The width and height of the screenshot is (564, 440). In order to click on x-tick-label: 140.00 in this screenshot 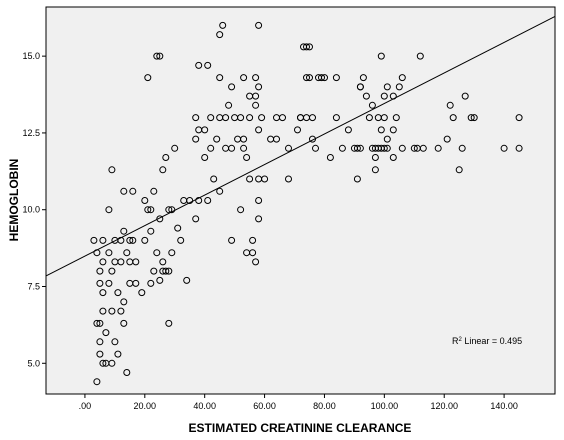, I will do `click(504, 406)`.